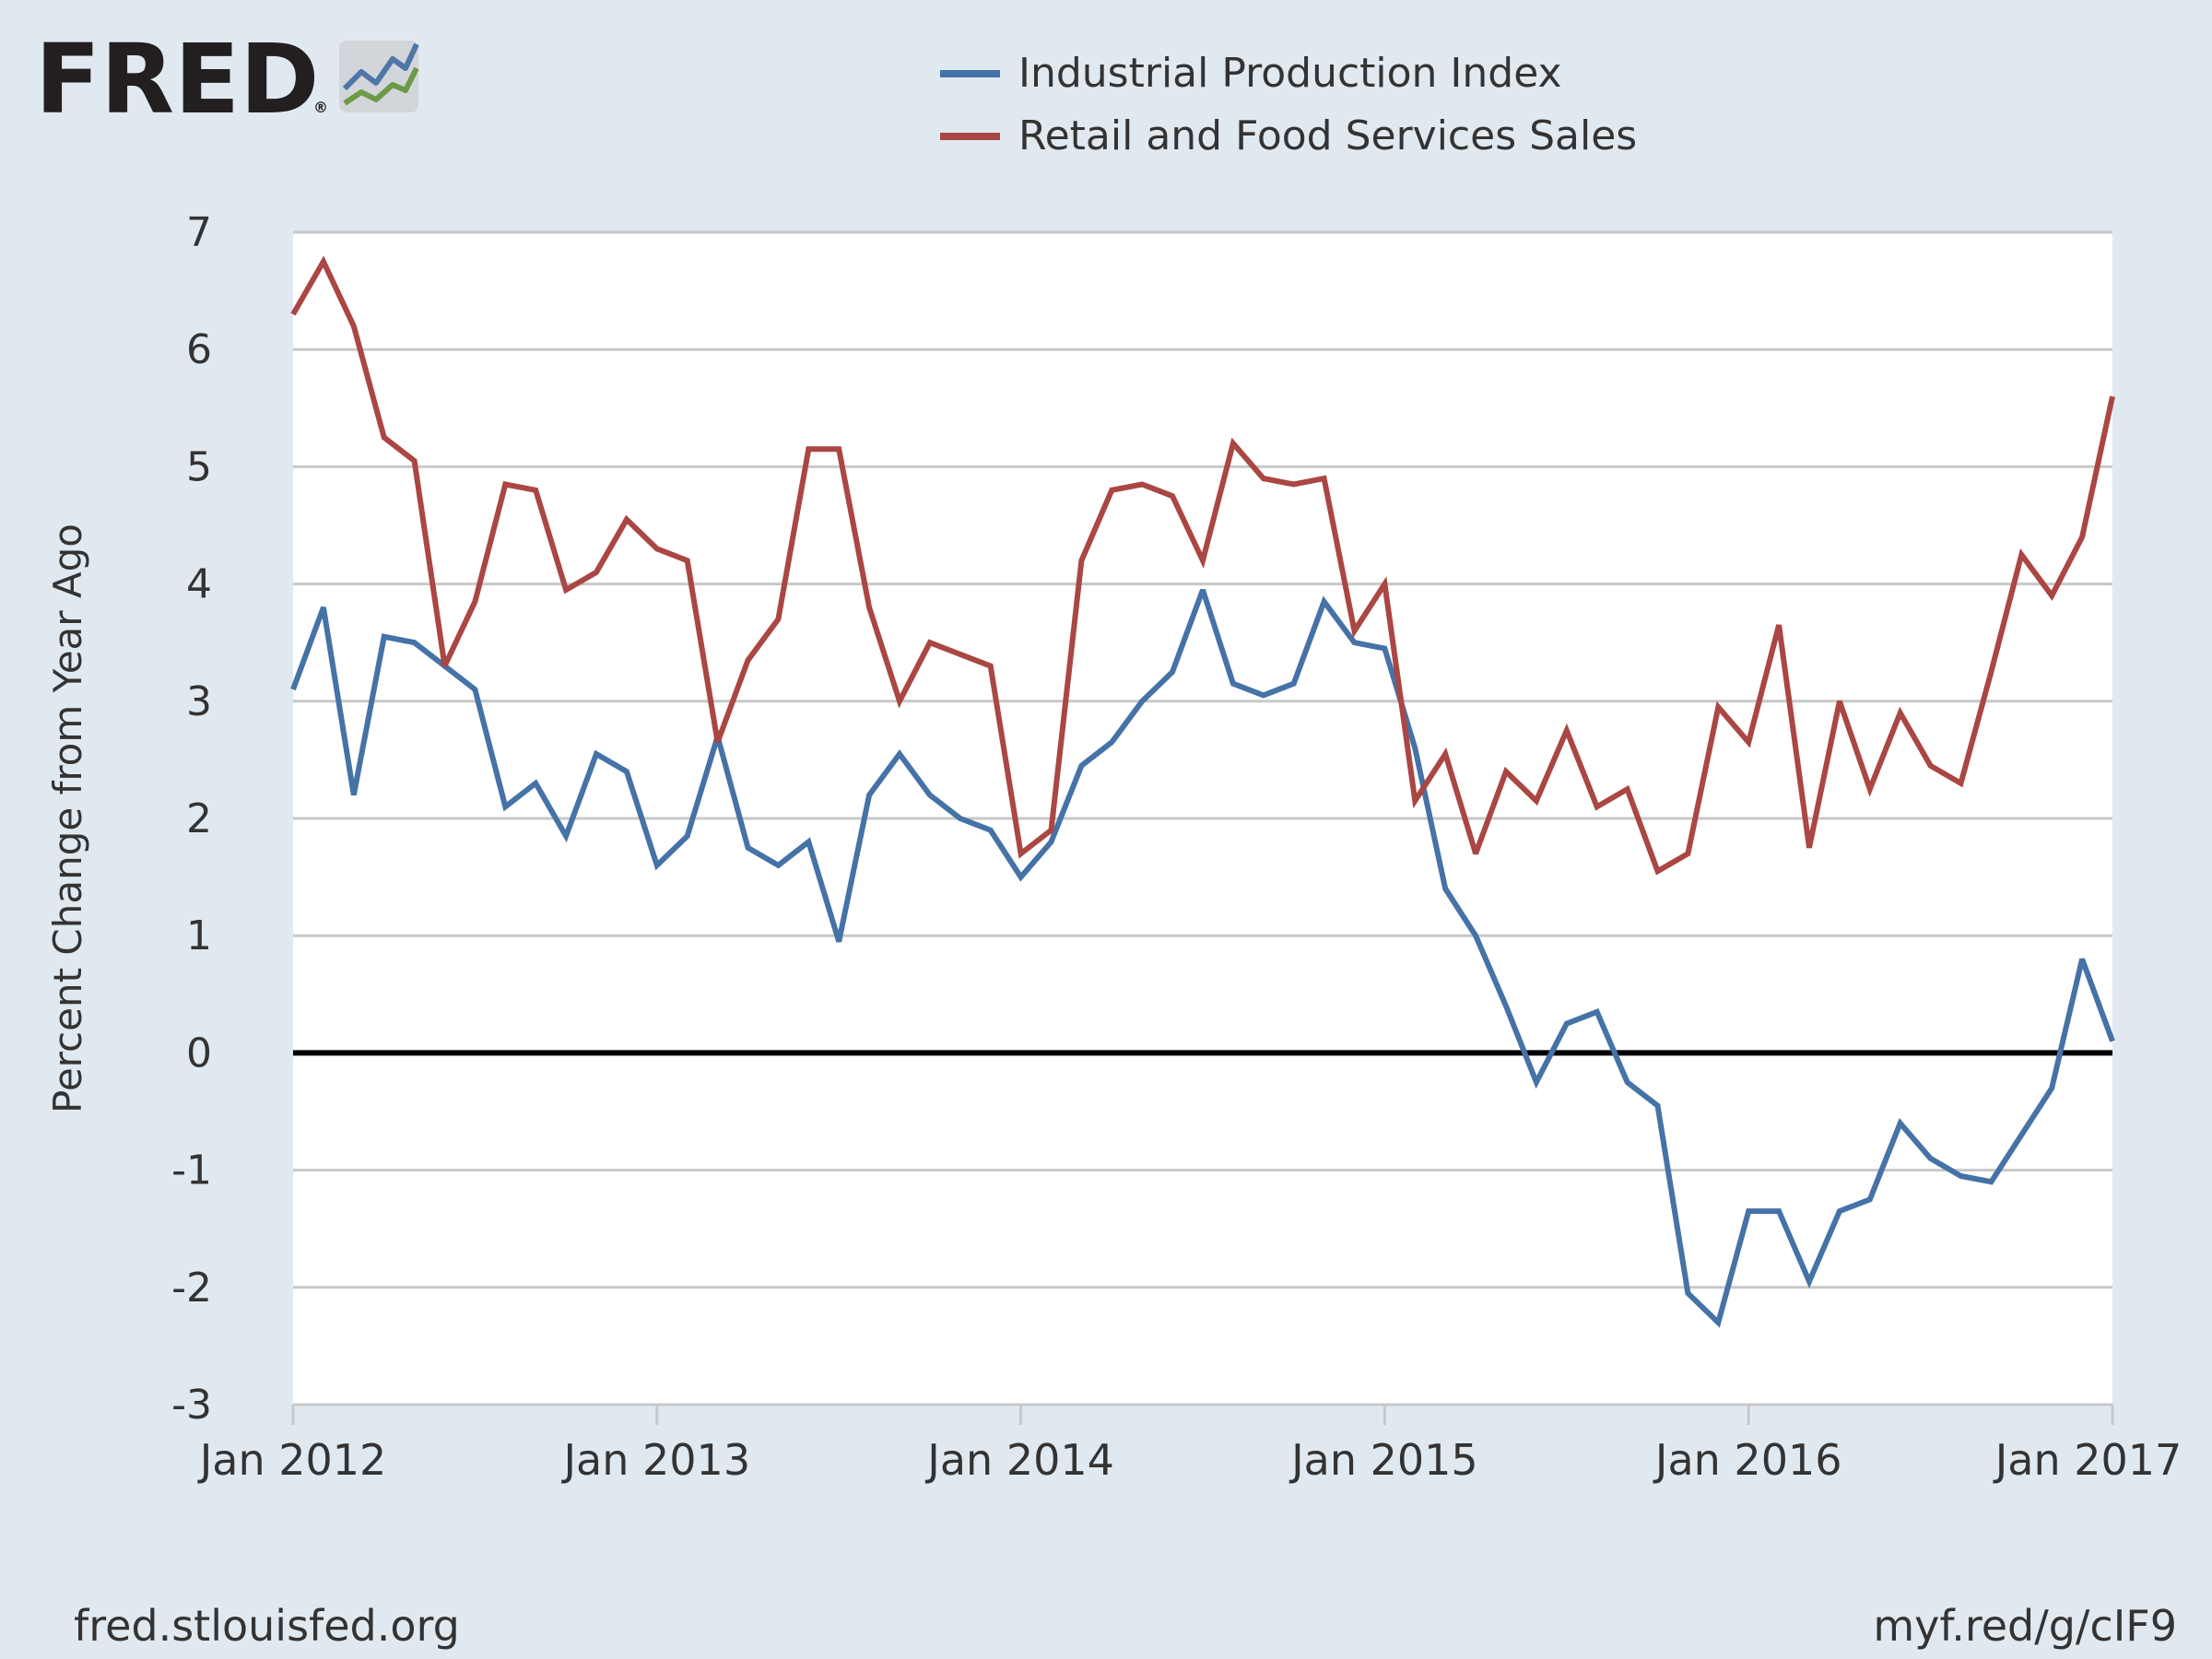  Describe the element at coordinates (177, 79) in the screenshot. I see `fred-logo-text: FRED` at that location.